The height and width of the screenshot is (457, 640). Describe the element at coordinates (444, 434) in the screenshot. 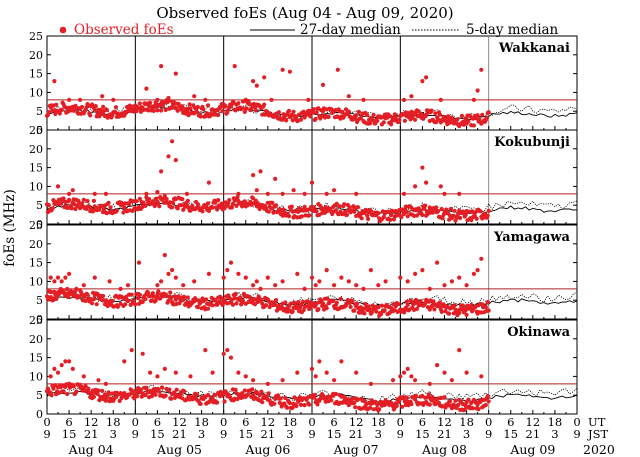

I see `jst-tick-label: 21` at that location.